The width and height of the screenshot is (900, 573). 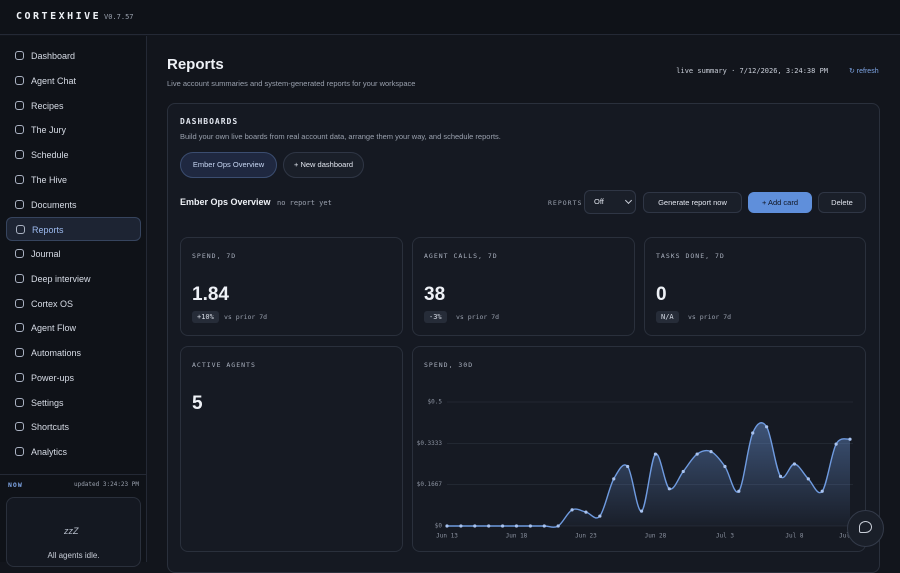 I want to click on status-updated: updated 3:24:23 PM, so click(x=106, y=484).